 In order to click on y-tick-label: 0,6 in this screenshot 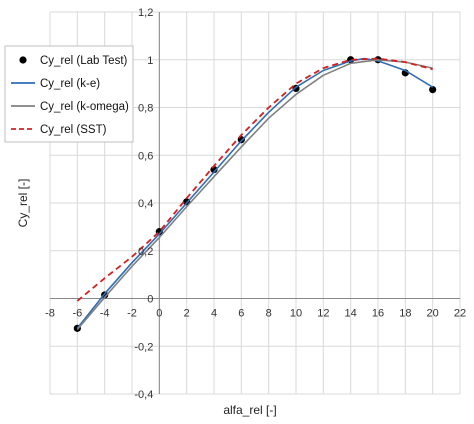, I will do `click(145, 156)`.